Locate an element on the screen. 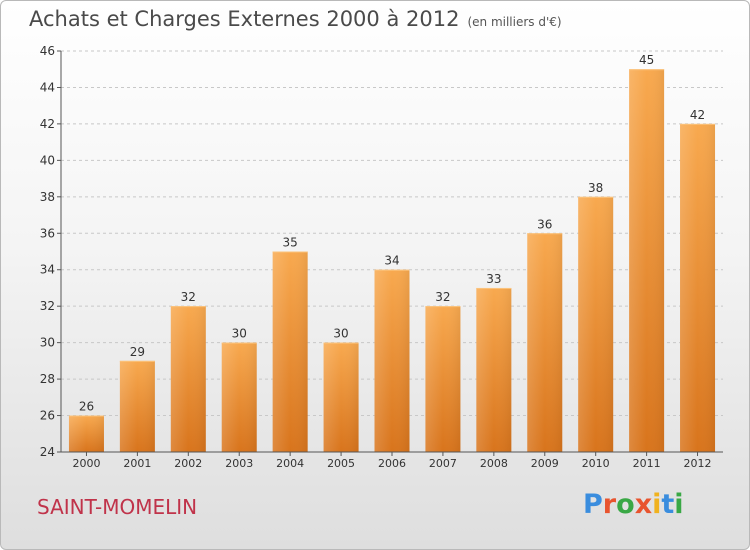  x-tick-label: 2010 is located at coordinates (596, 463).